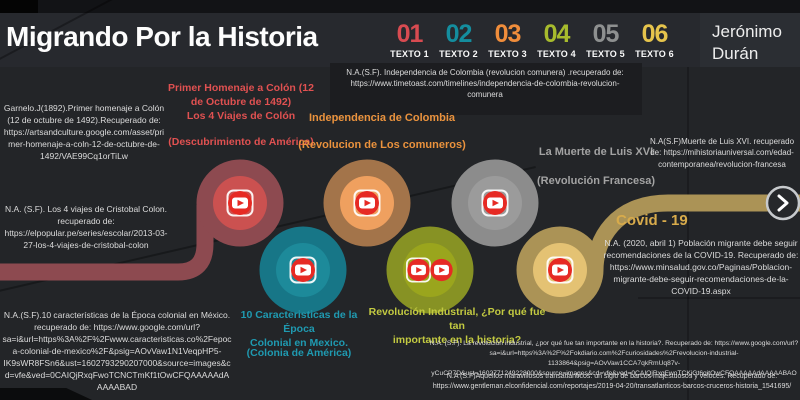 This screenshot has height=400, width=800. Describe the element at coordinates (652, 220) in the screenshot. I see `event-title-covid: Covid - 19` at that location.